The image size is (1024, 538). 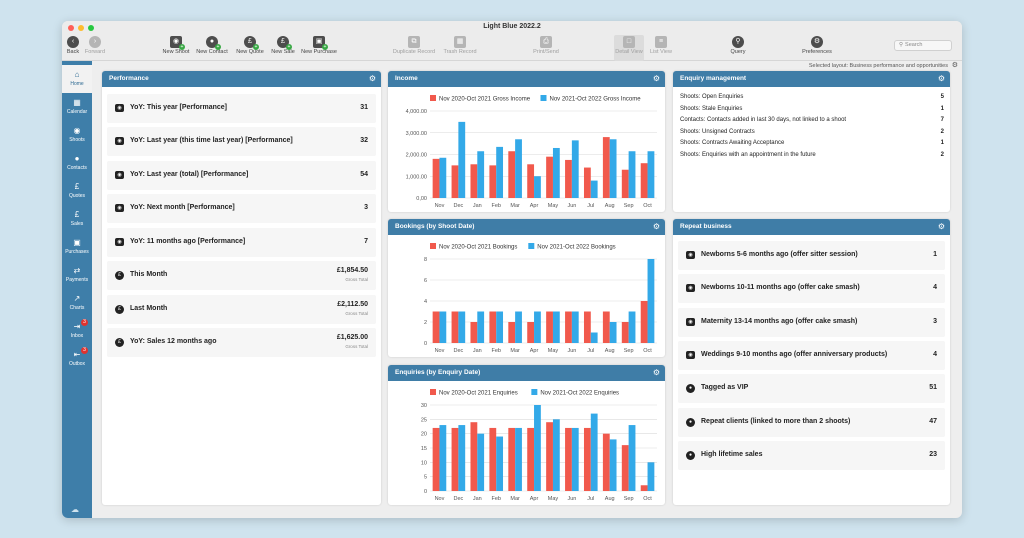 I want to click on back-arrow-icon: ‹, so click(x=73, y=42).